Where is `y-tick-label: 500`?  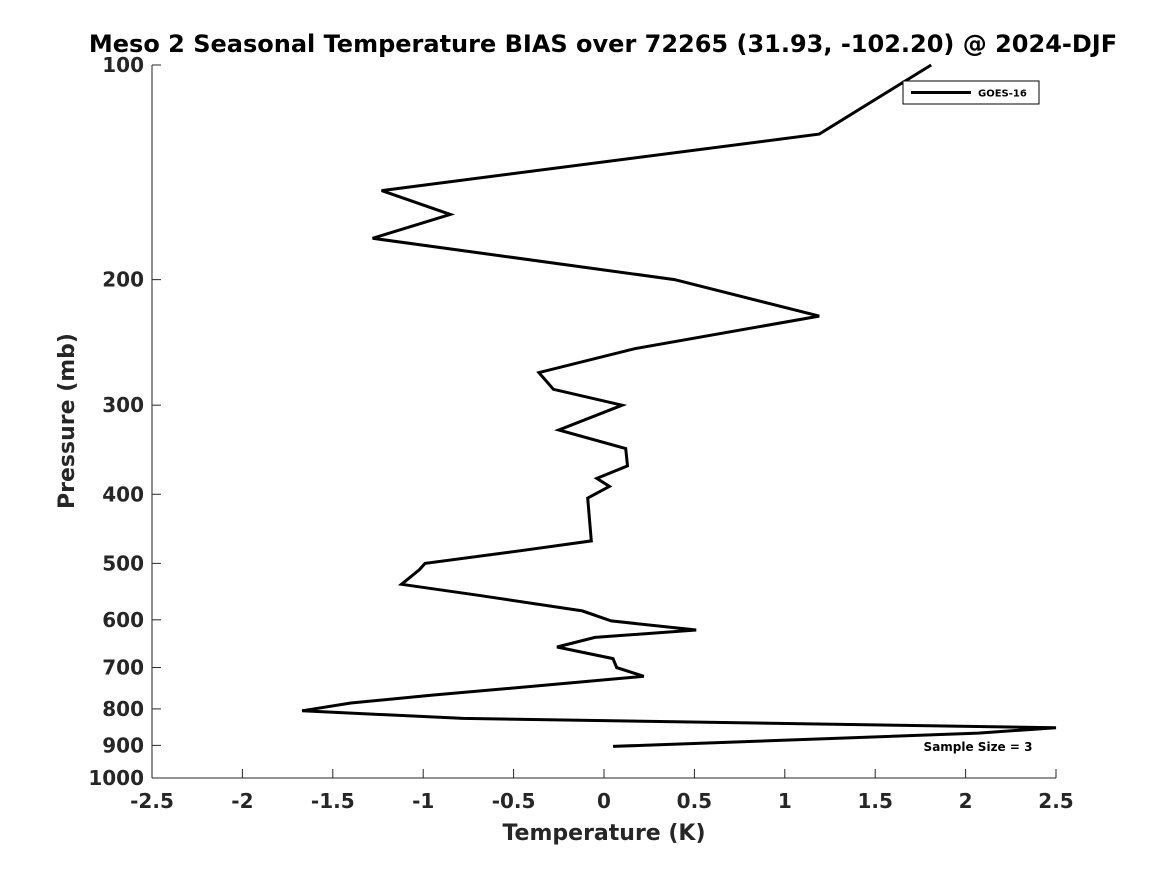 y-tick-label: 500 is located at coordinates (123, 563).